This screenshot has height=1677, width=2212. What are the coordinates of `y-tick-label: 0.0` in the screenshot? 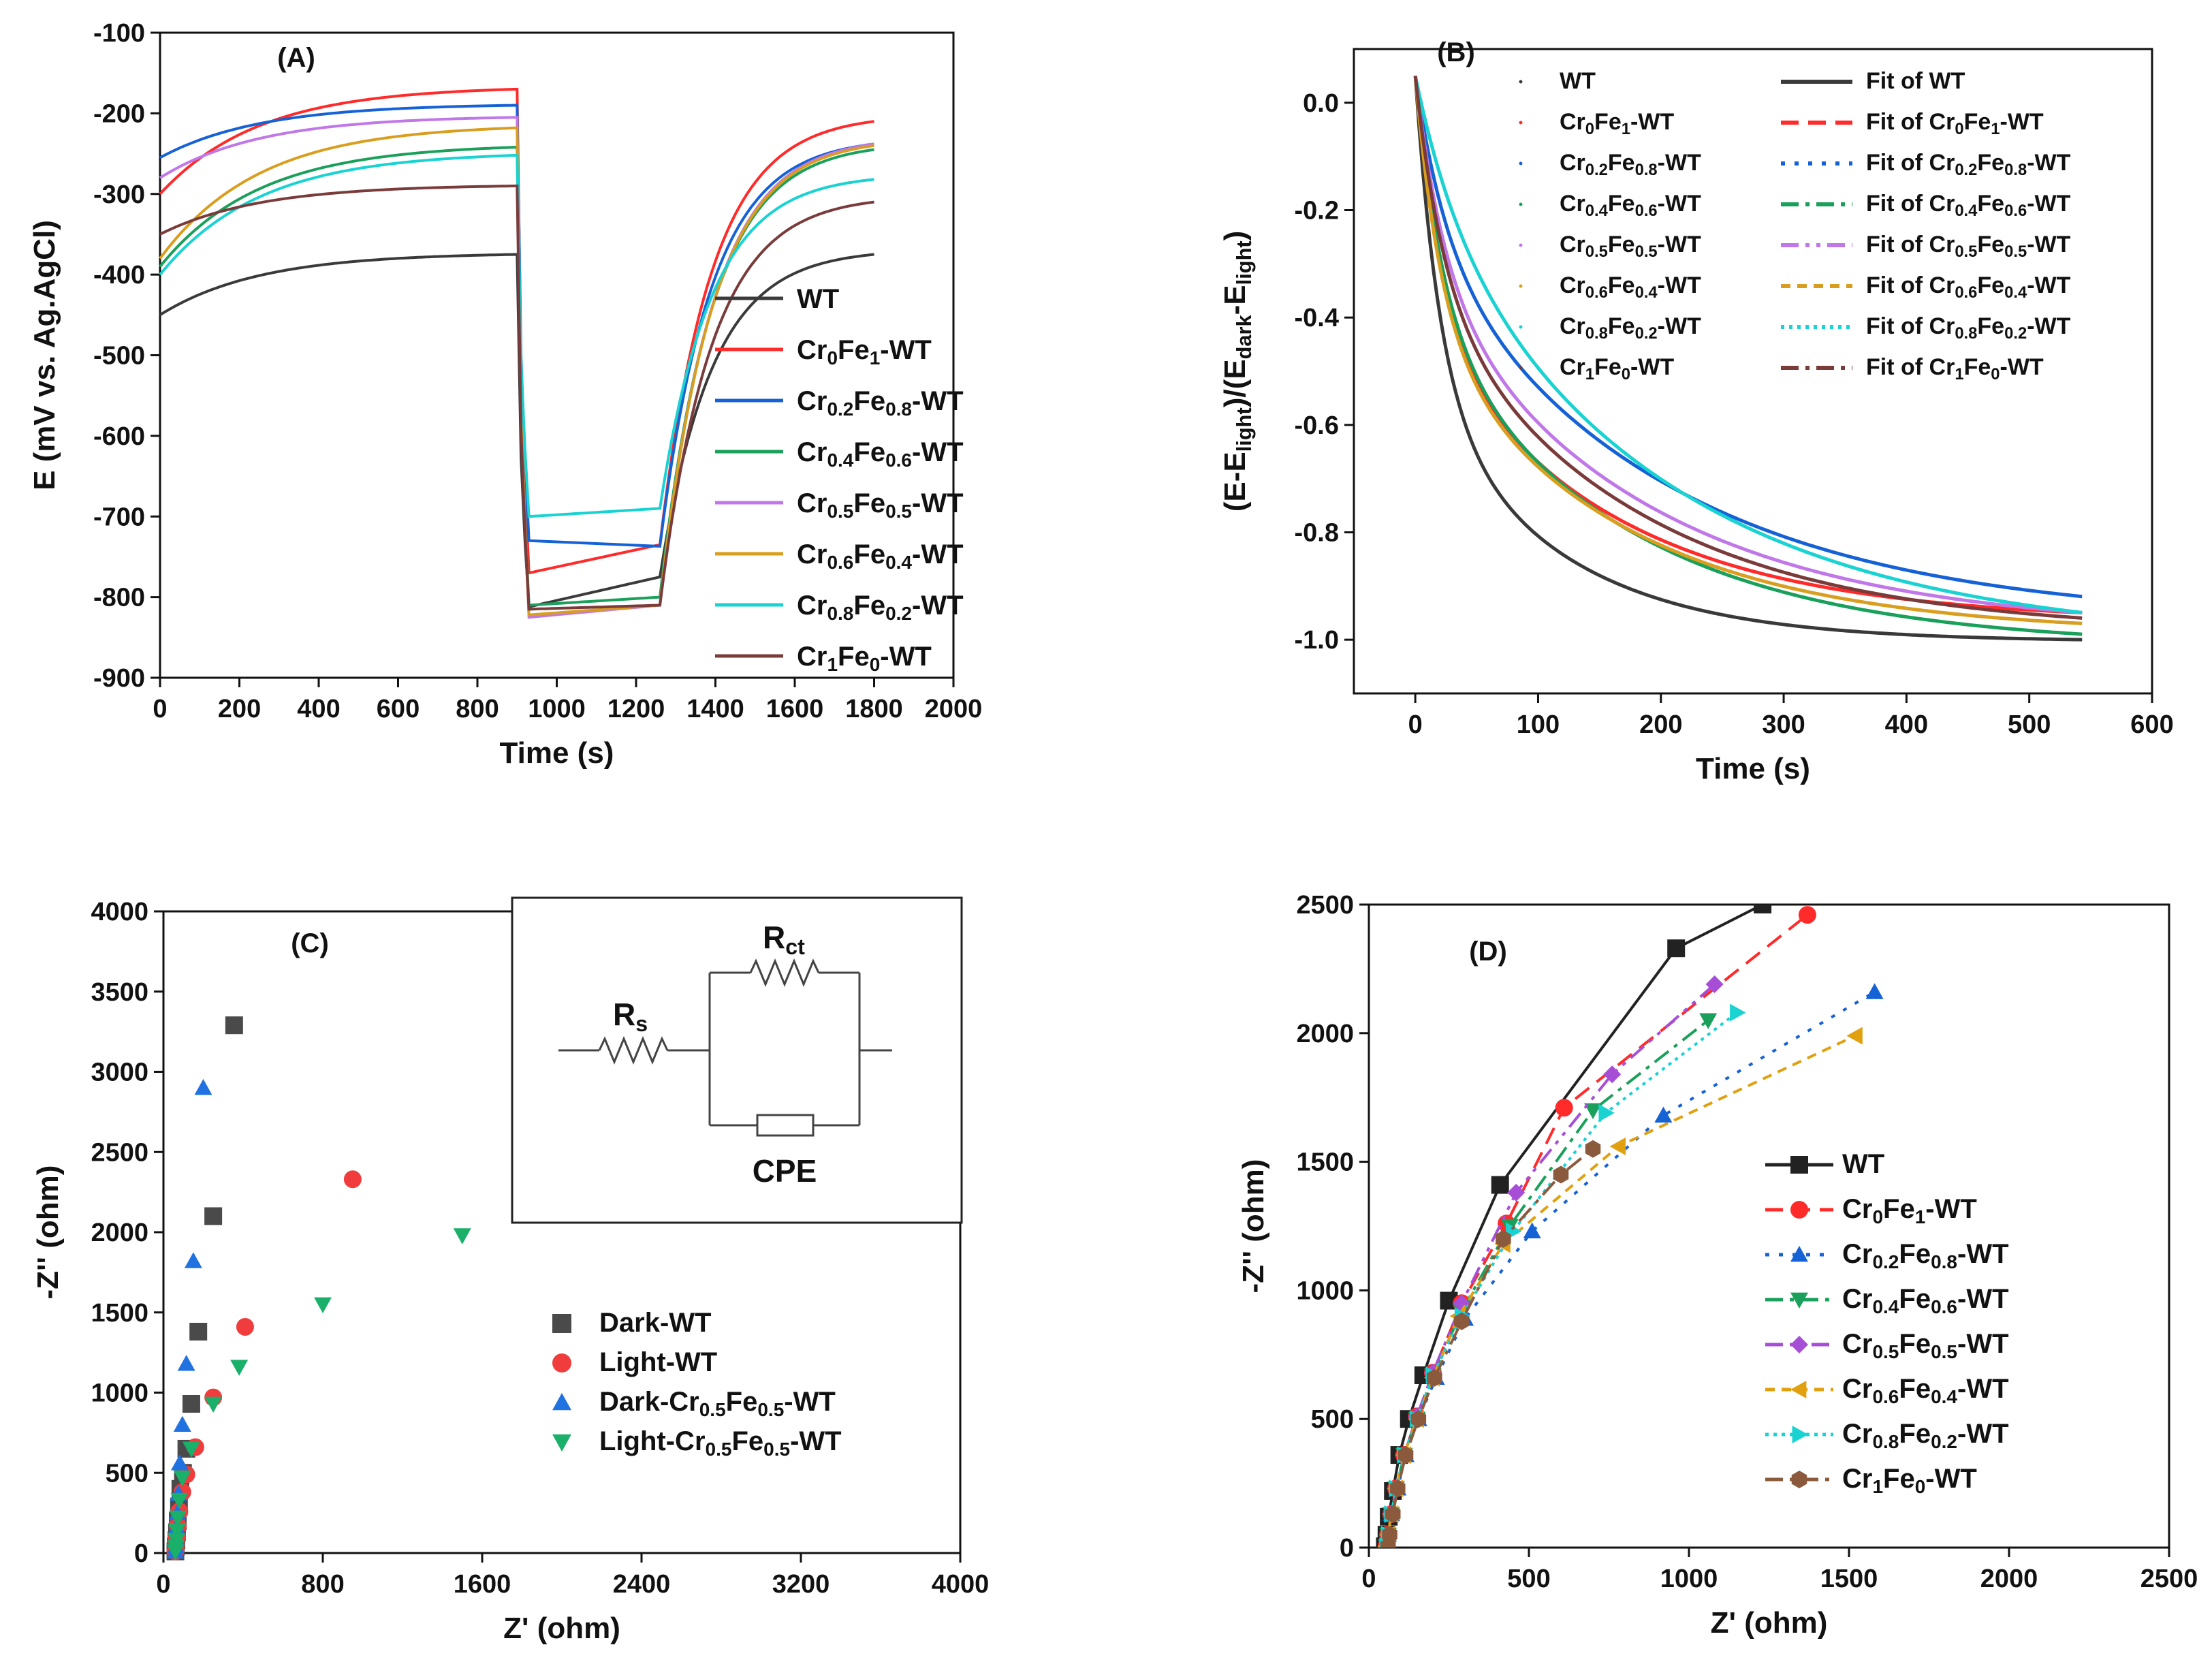 It's located at (1321, 103).